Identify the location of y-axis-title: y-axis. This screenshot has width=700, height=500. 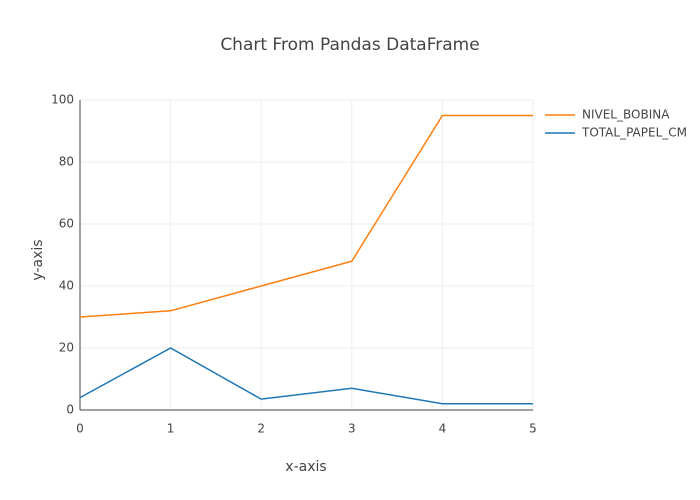
(38, 259).